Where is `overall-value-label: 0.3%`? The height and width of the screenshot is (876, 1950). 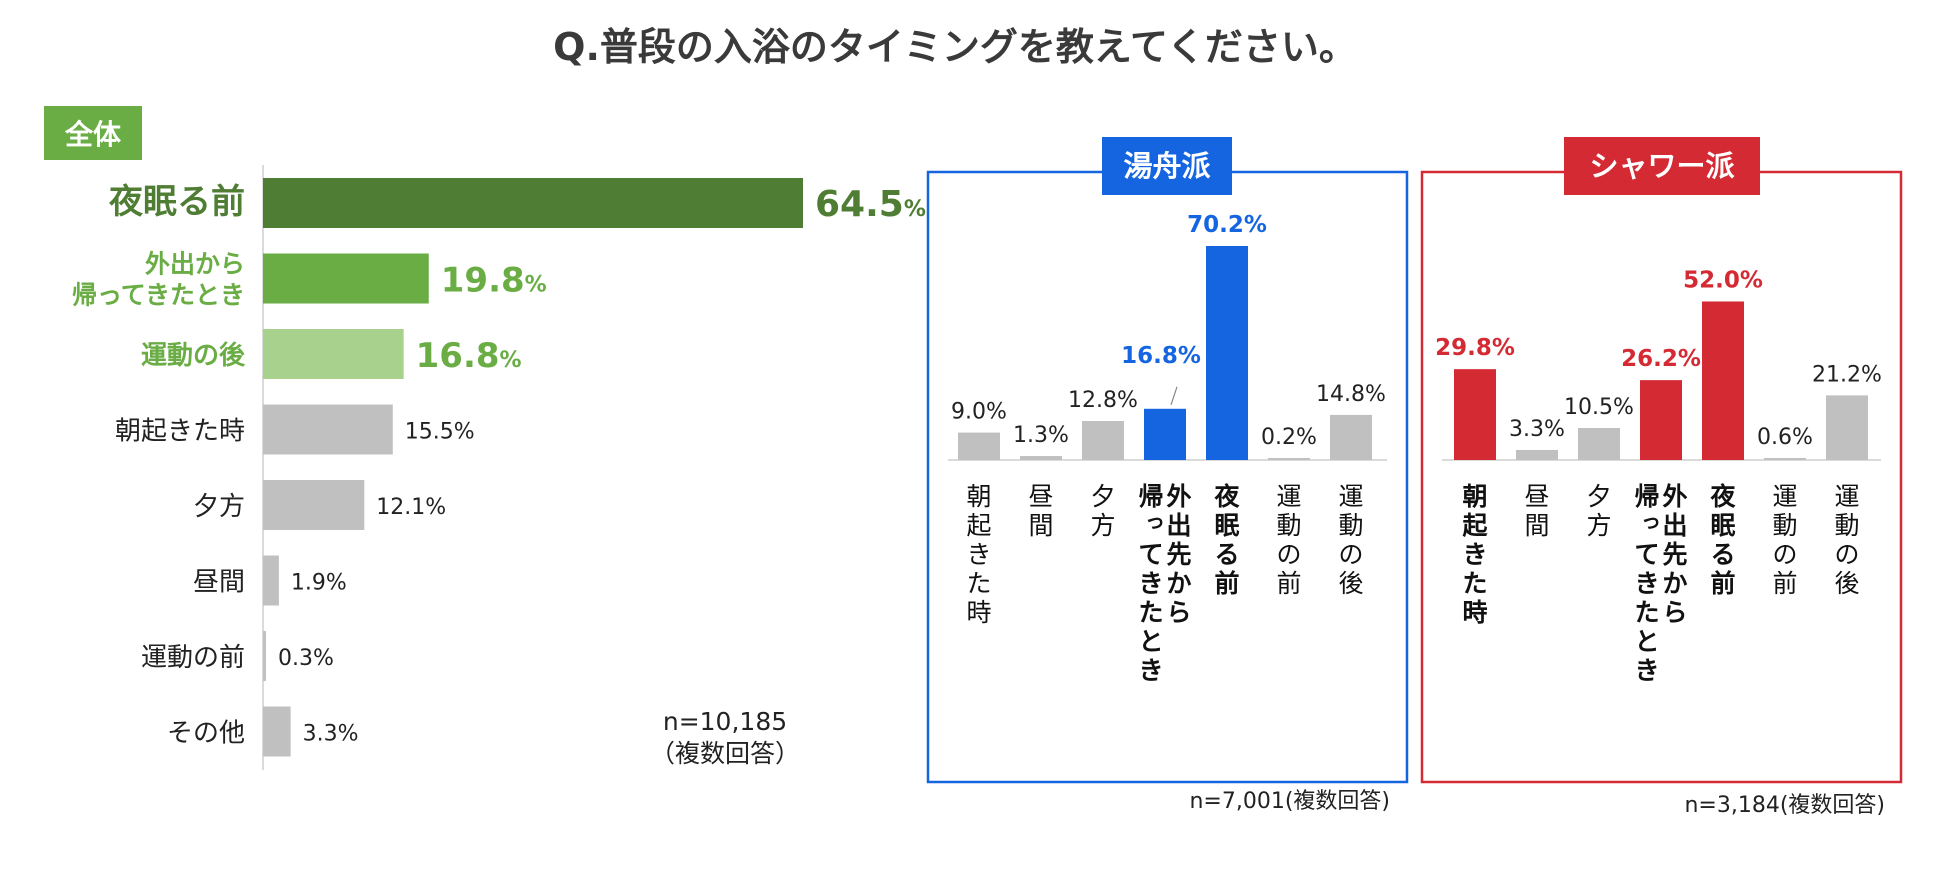 overall-value-label: 0.3% is located at coordinates (306, 658).